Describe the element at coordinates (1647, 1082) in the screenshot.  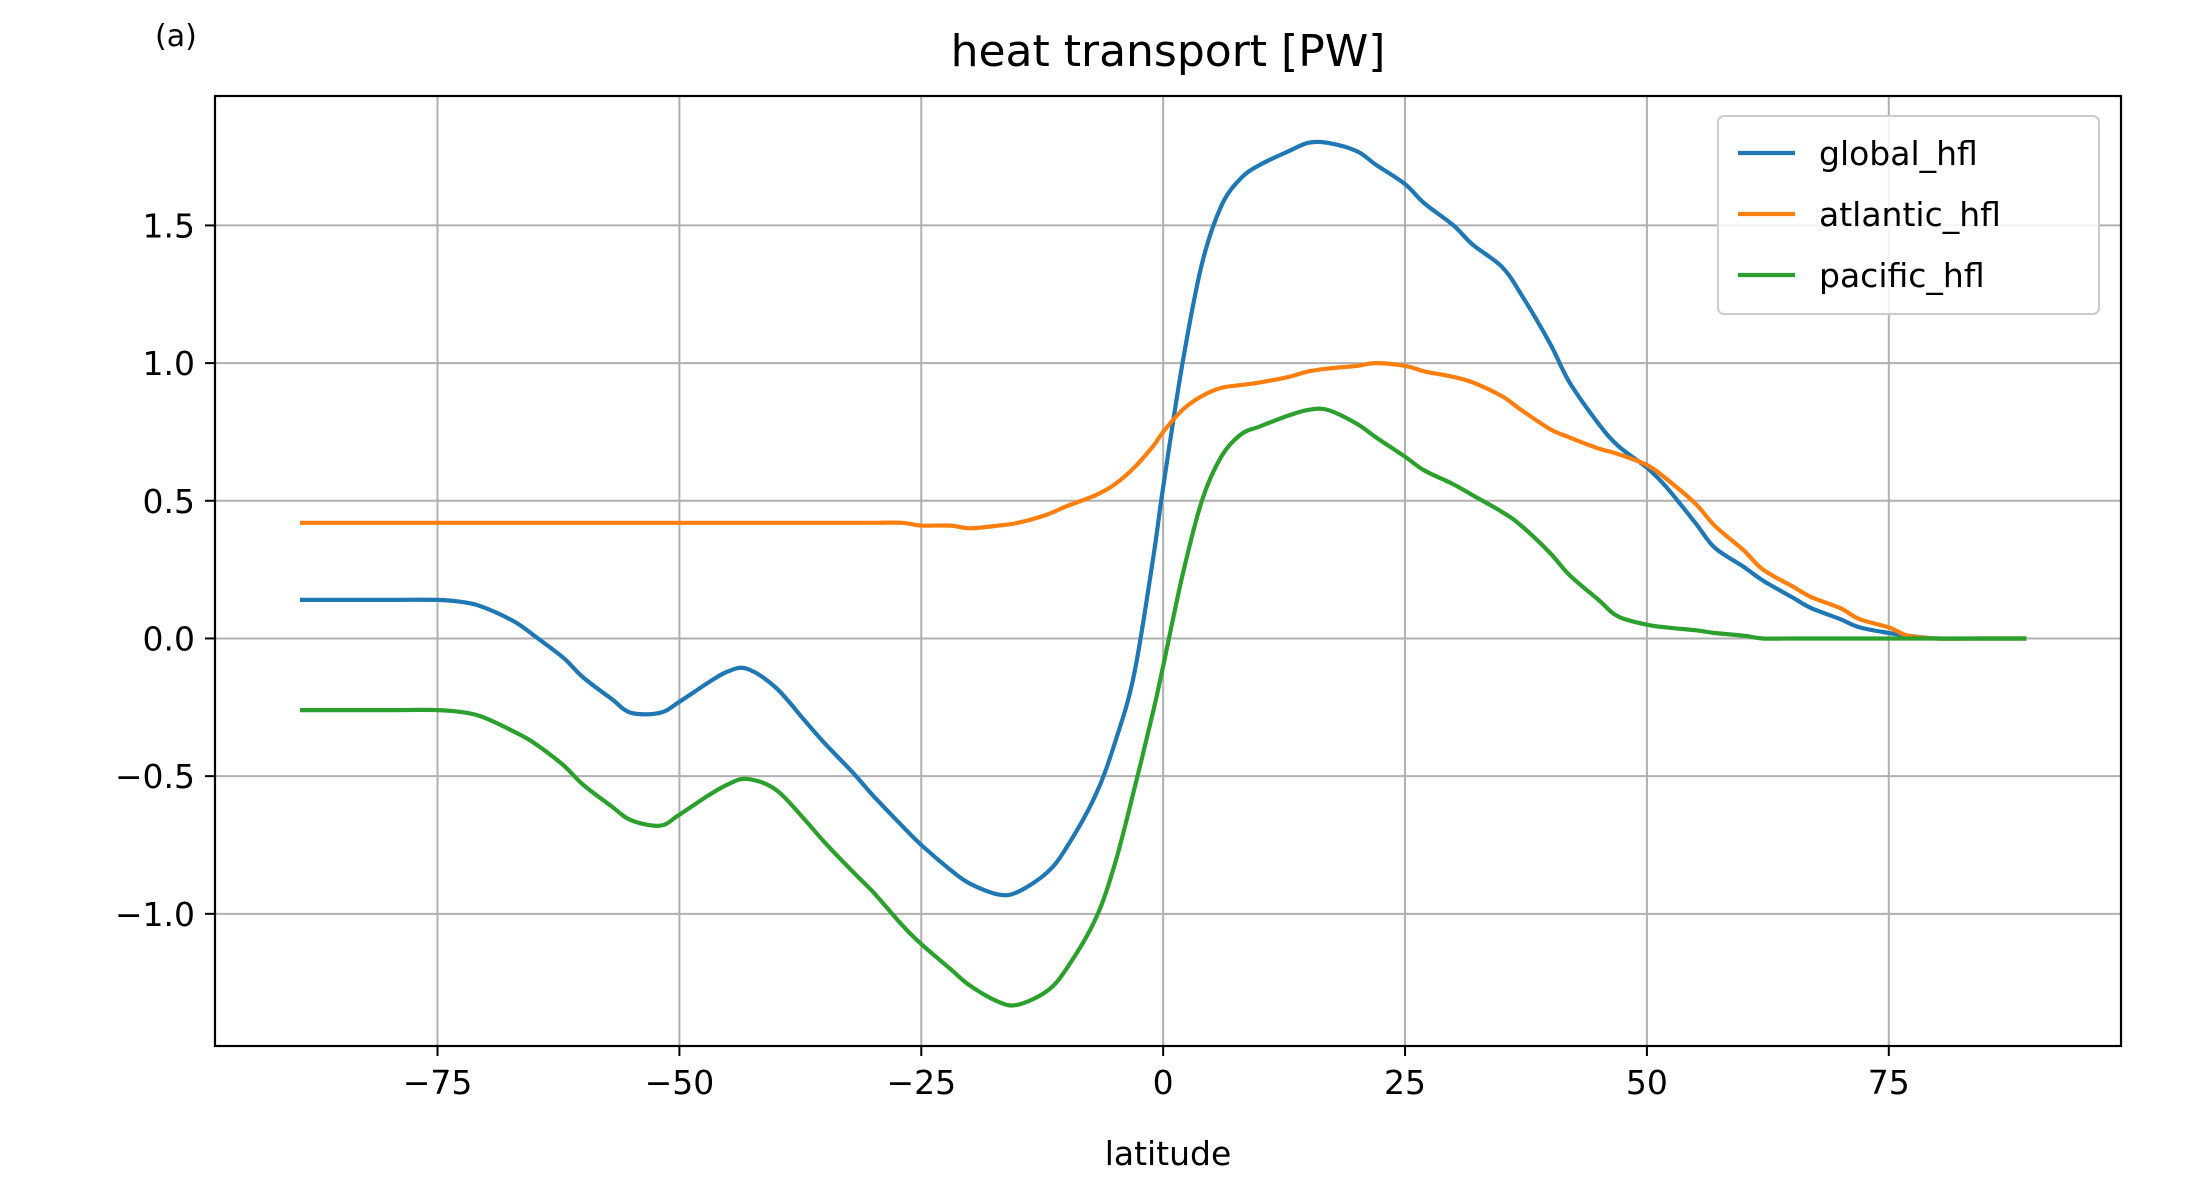
I see `x-tick-label: 50` at that location.